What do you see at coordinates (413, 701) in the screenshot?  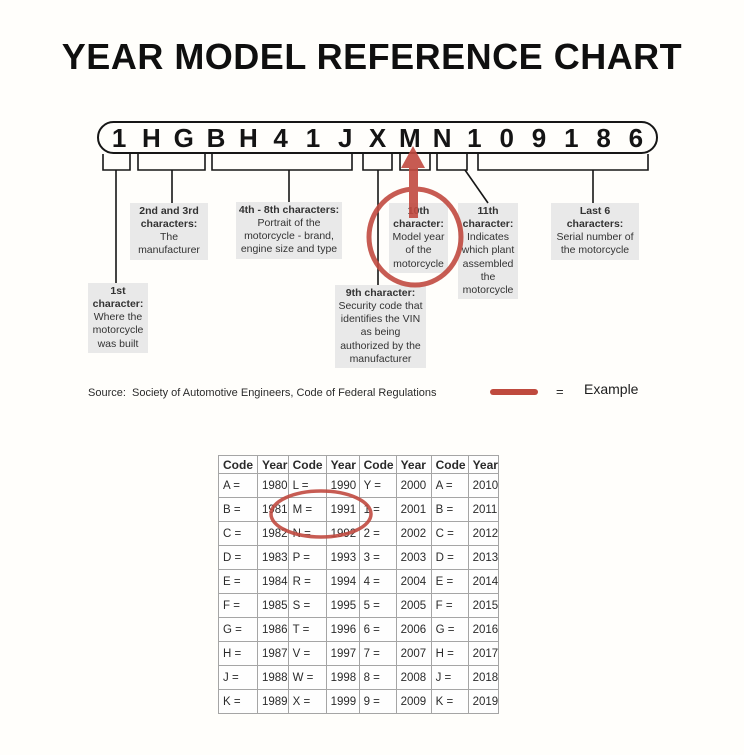 I see `year-code-cell: 2009` at bounding box center [413, 701].